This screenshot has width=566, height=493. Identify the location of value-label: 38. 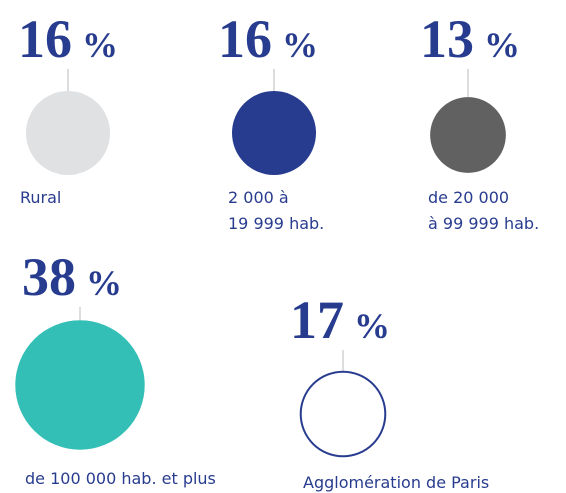
(49, 277).